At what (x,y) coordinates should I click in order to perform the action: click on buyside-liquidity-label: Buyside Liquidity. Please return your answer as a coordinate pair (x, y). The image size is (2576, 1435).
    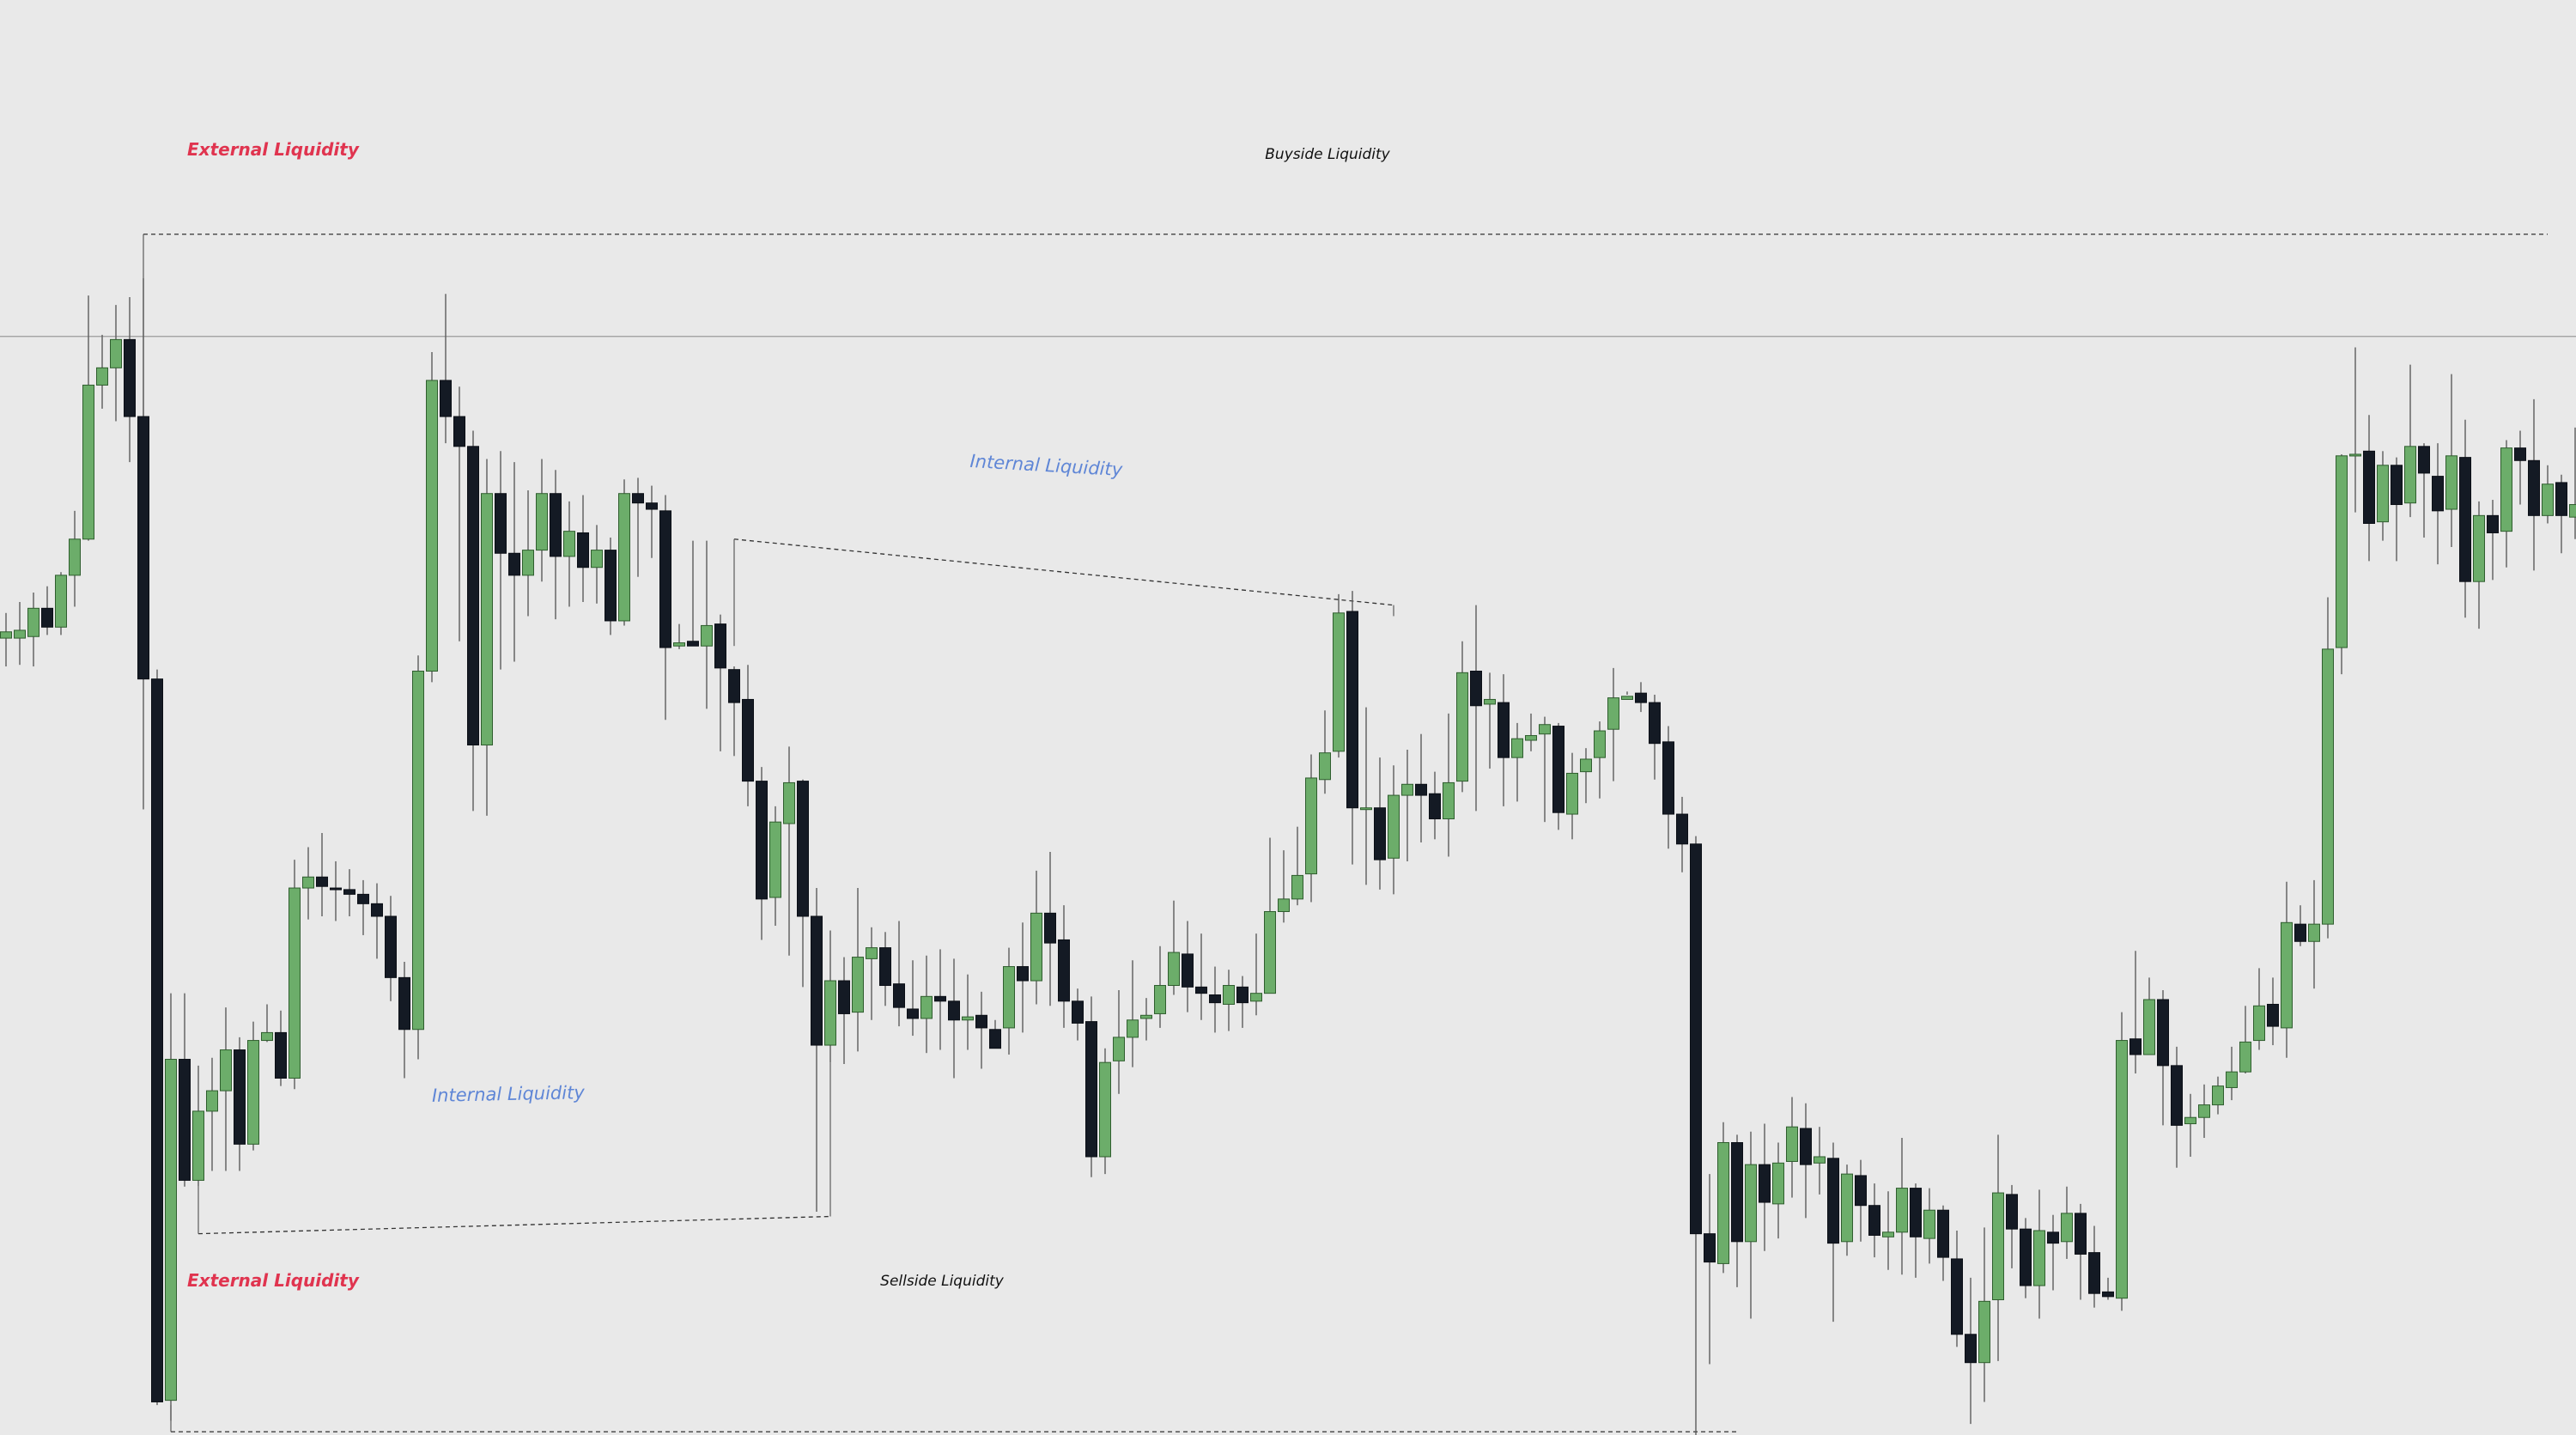
    Looking at the image, I should click on (1327, 154).